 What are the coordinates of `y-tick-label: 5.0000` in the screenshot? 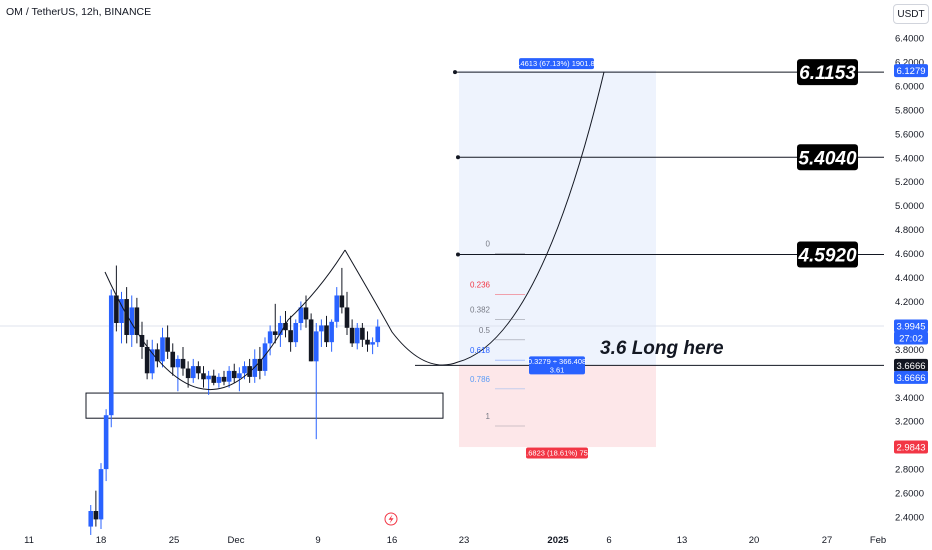 It's located at (909, 206).